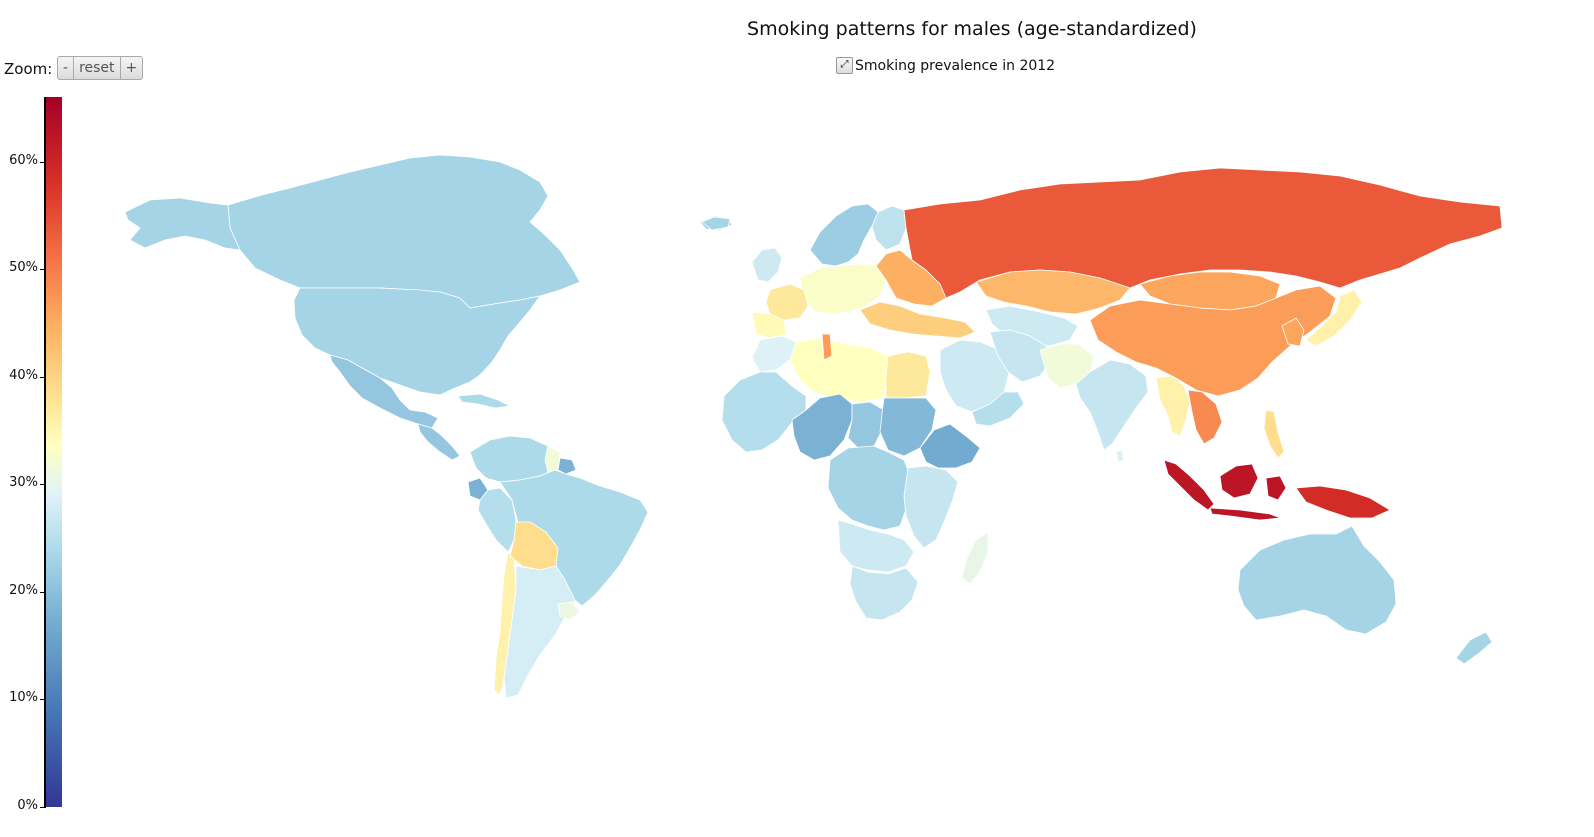 The height and width of the screenshot is (837, 1594). I want to click on region-madagascar, so click(975, 558).